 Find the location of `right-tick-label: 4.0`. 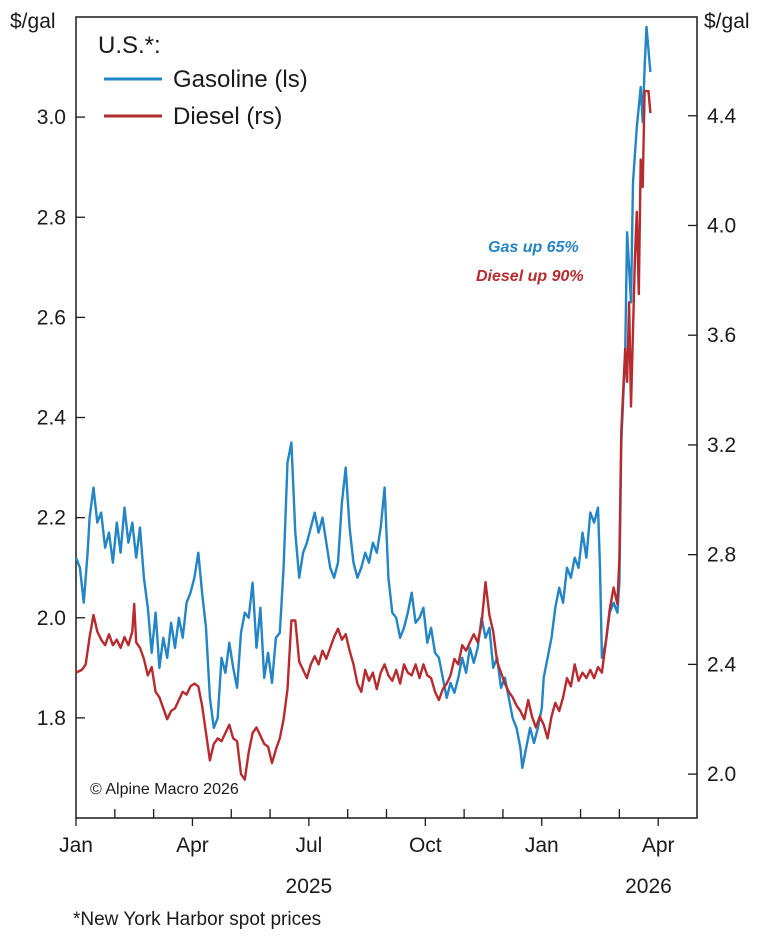

right-tick-label: 4.0 is located at coordinates (721, 225).